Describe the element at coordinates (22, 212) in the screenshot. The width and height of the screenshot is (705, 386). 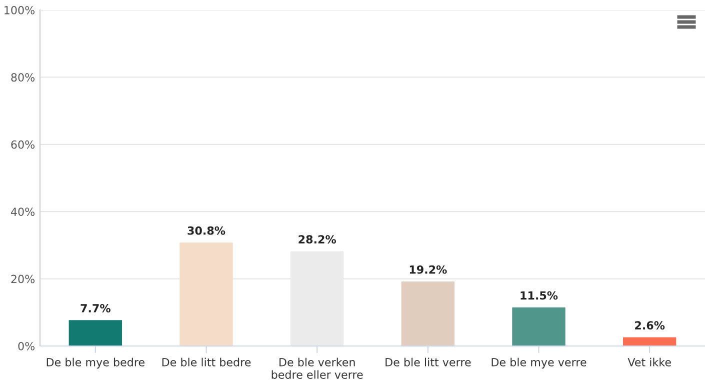
I see `y-tick-label: 40%` at that location.